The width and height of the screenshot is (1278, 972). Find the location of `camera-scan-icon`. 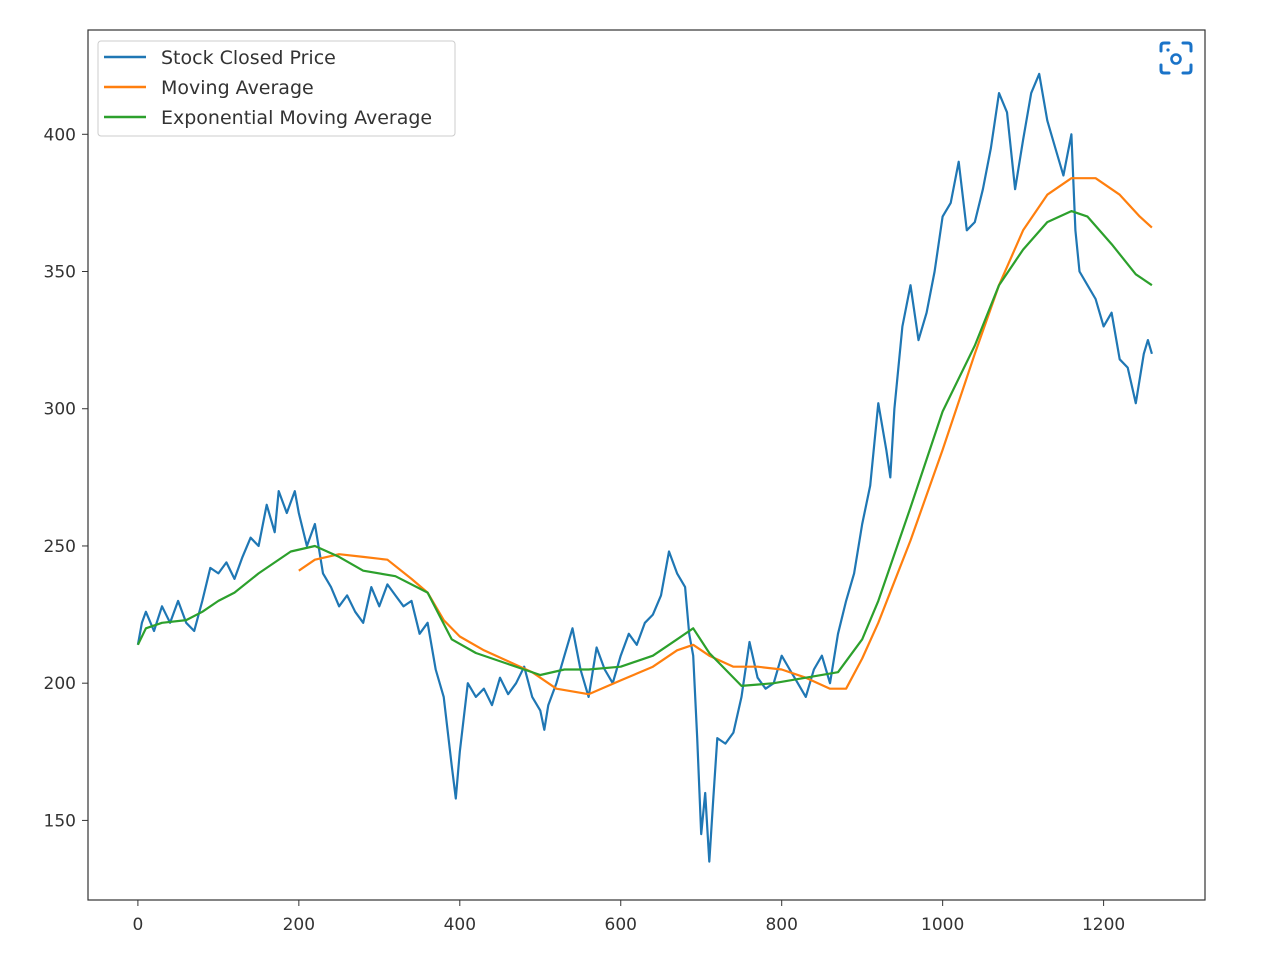

camera-scan-icon is located at coordinates (1176, 58).